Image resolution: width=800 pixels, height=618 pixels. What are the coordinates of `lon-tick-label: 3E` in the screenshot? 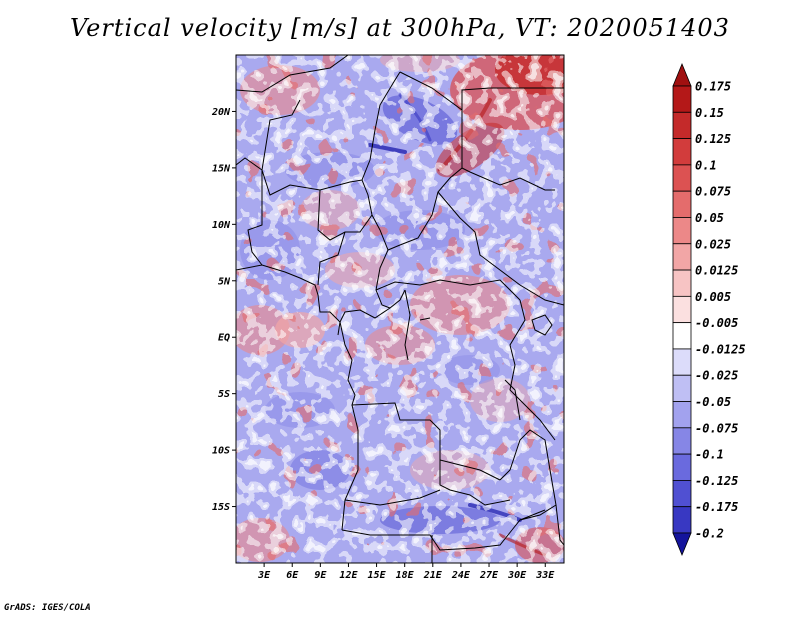 It's located at (264, 575).